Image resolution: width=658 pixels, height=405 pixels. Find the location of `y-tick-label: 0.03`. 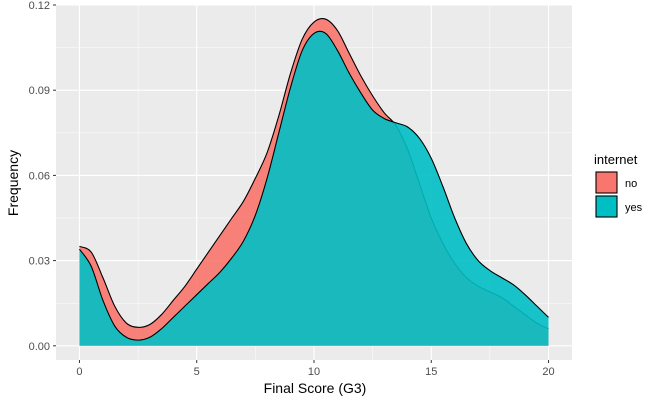

y-tick-label: 0.03 is located at coordinates (39, 262).